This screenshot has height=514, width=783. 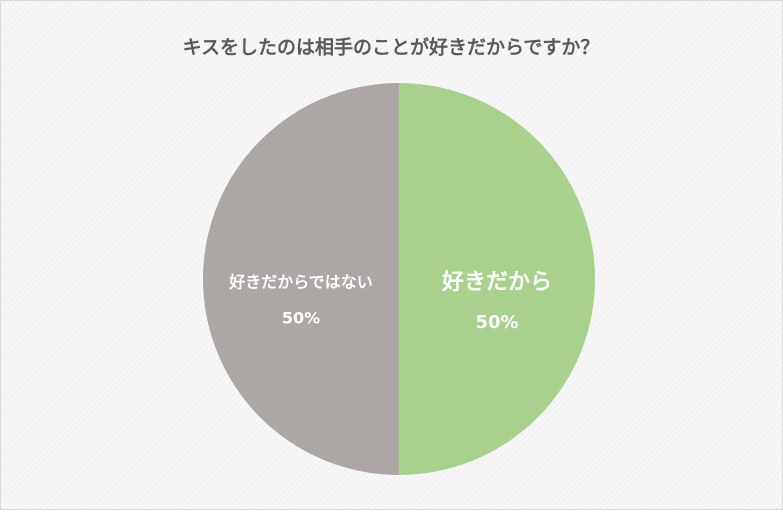 What do you see at coordinates (300, 282) in the screenshot?
I see `slice-label: 好きだからではない` at bounding box center [300, 282].